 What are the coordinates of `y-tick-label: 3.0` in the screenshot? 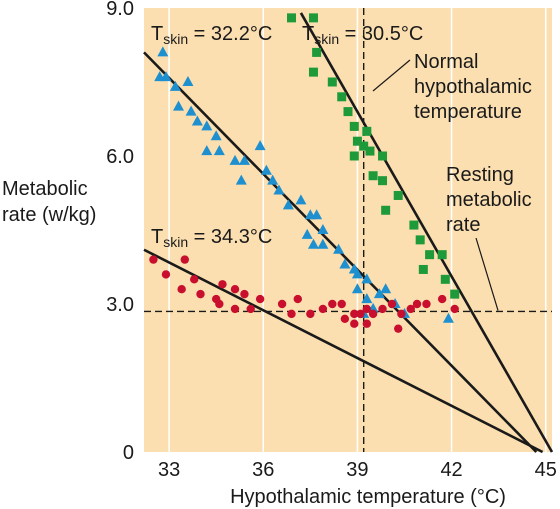 It's located at (120, 305).